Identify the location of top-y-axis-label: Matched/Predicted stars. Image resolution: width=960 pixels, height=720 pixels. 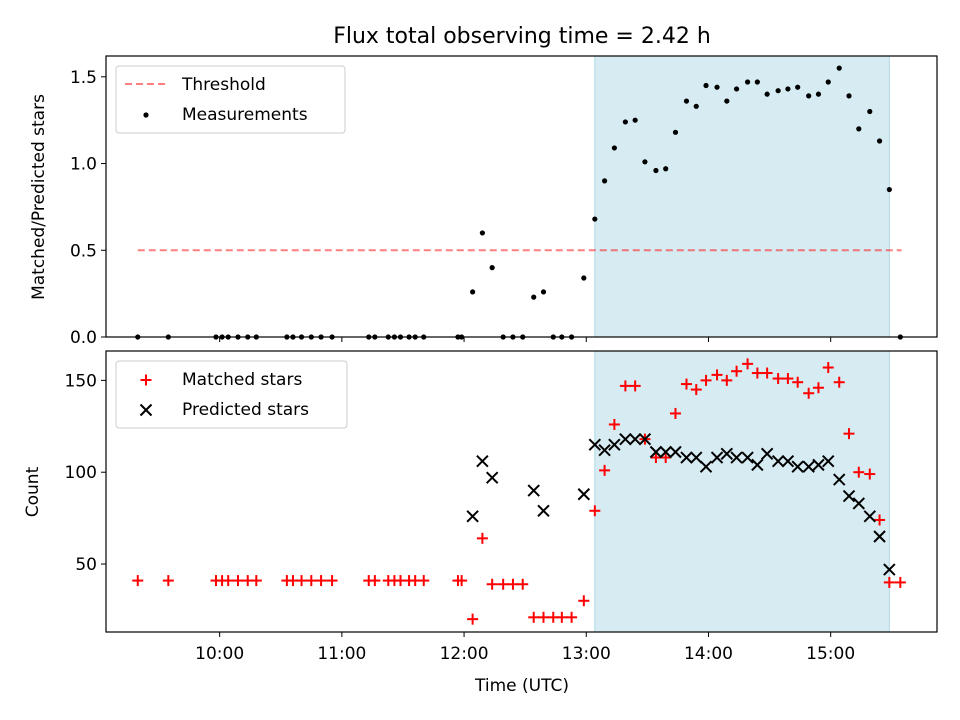
(39, 197).